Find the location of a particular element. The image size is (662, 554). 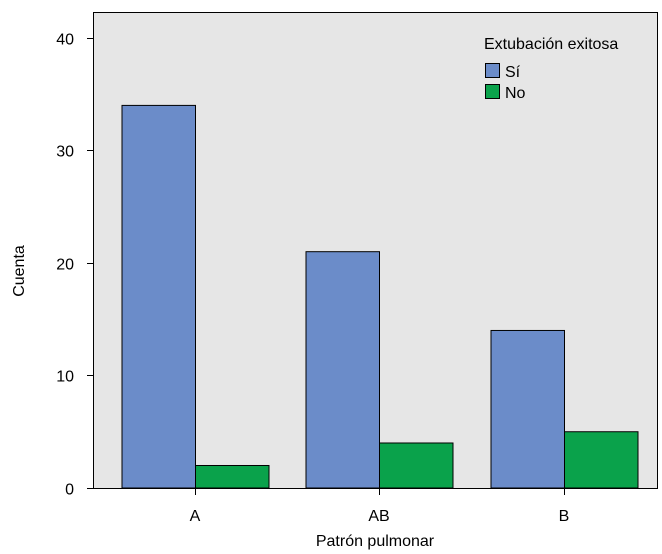

legend-label-no: No is located at coordinates (515, 93).